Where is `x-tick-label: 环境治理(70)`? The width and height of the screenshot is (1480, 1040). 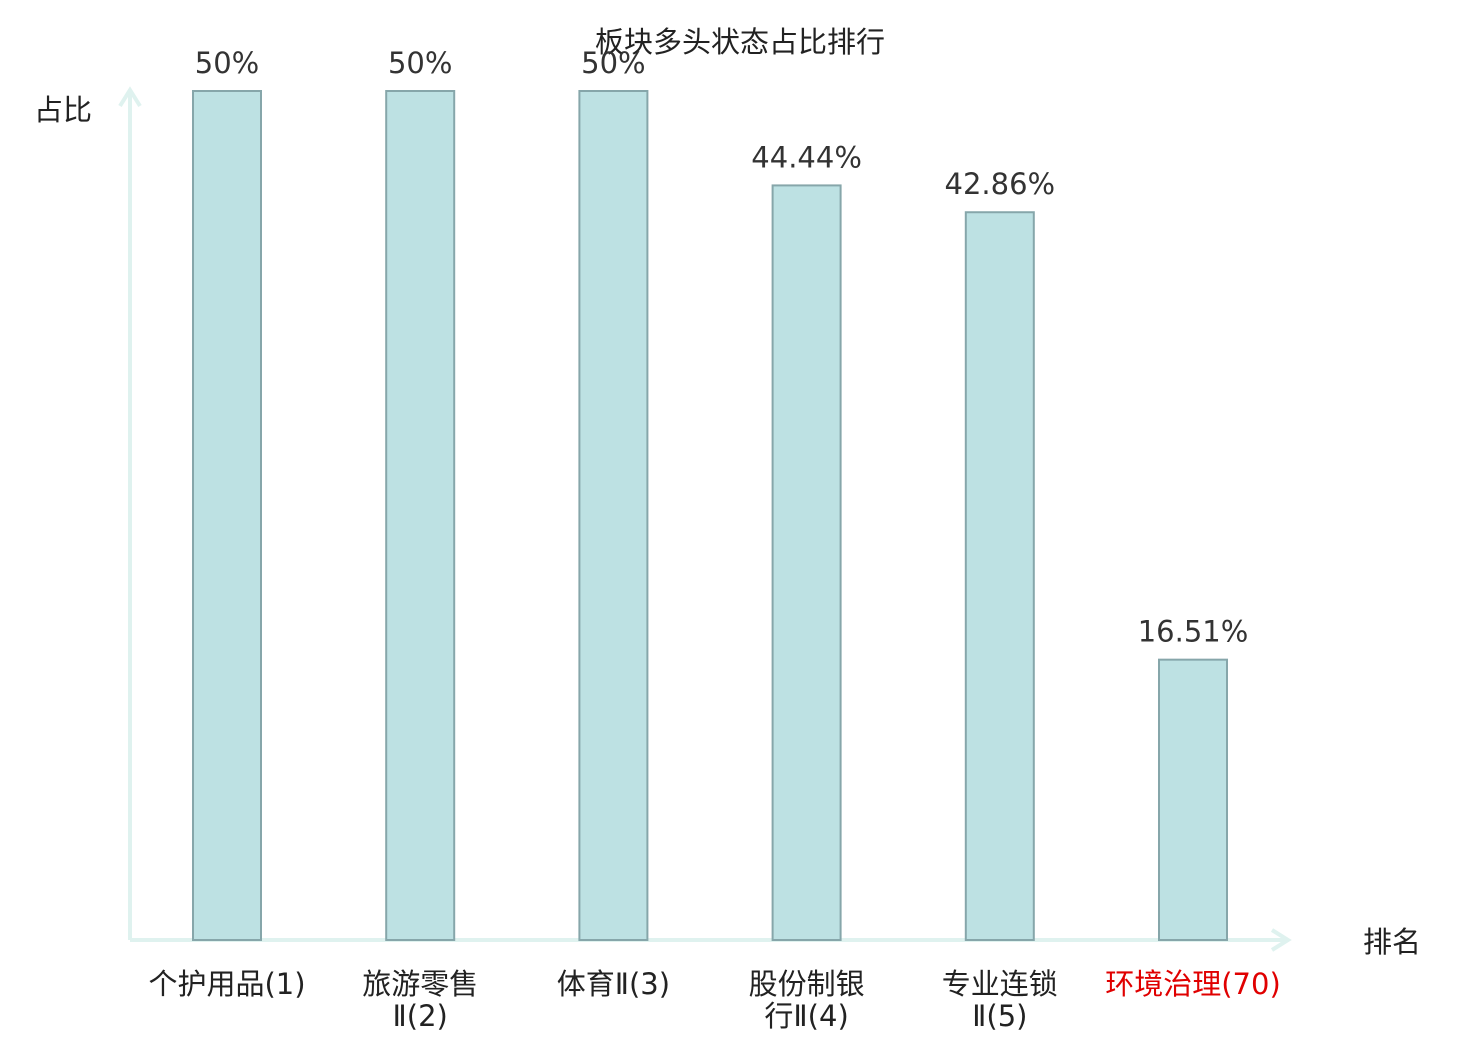
x-tick-label: 环境治理(70) is located at coordinates (1193, 984).